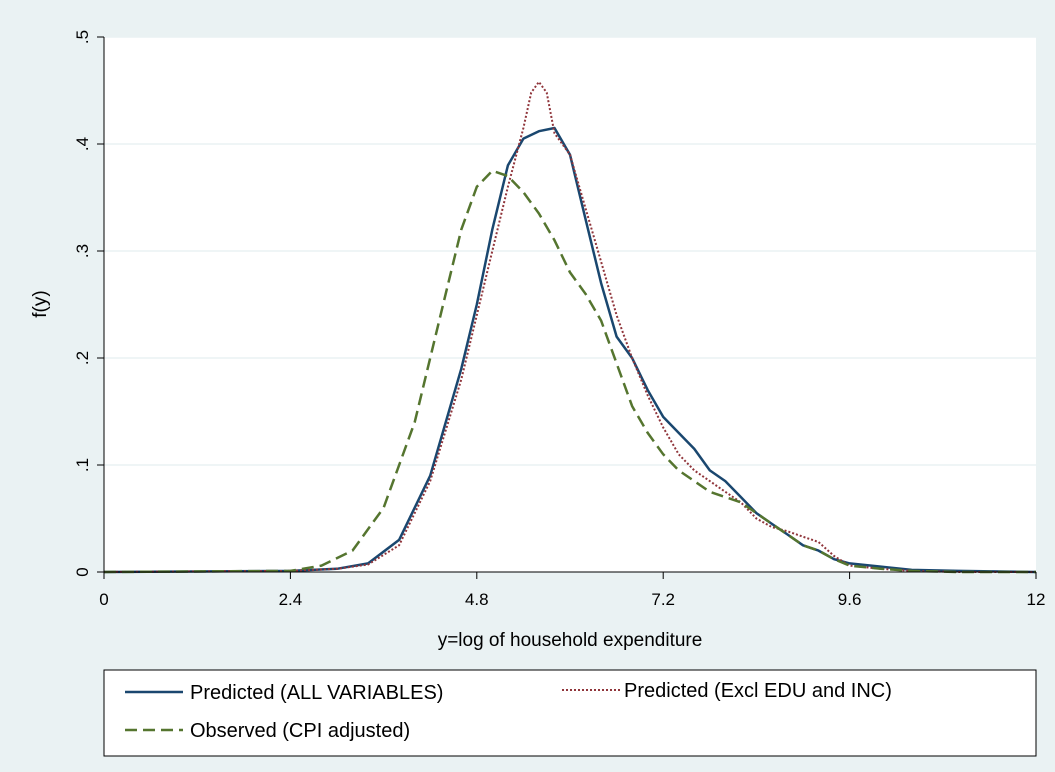  What do you see at coordinates (82, 465) in the screenshot?
I see `y-tick-label: .1` at bounding box center [82, 465].